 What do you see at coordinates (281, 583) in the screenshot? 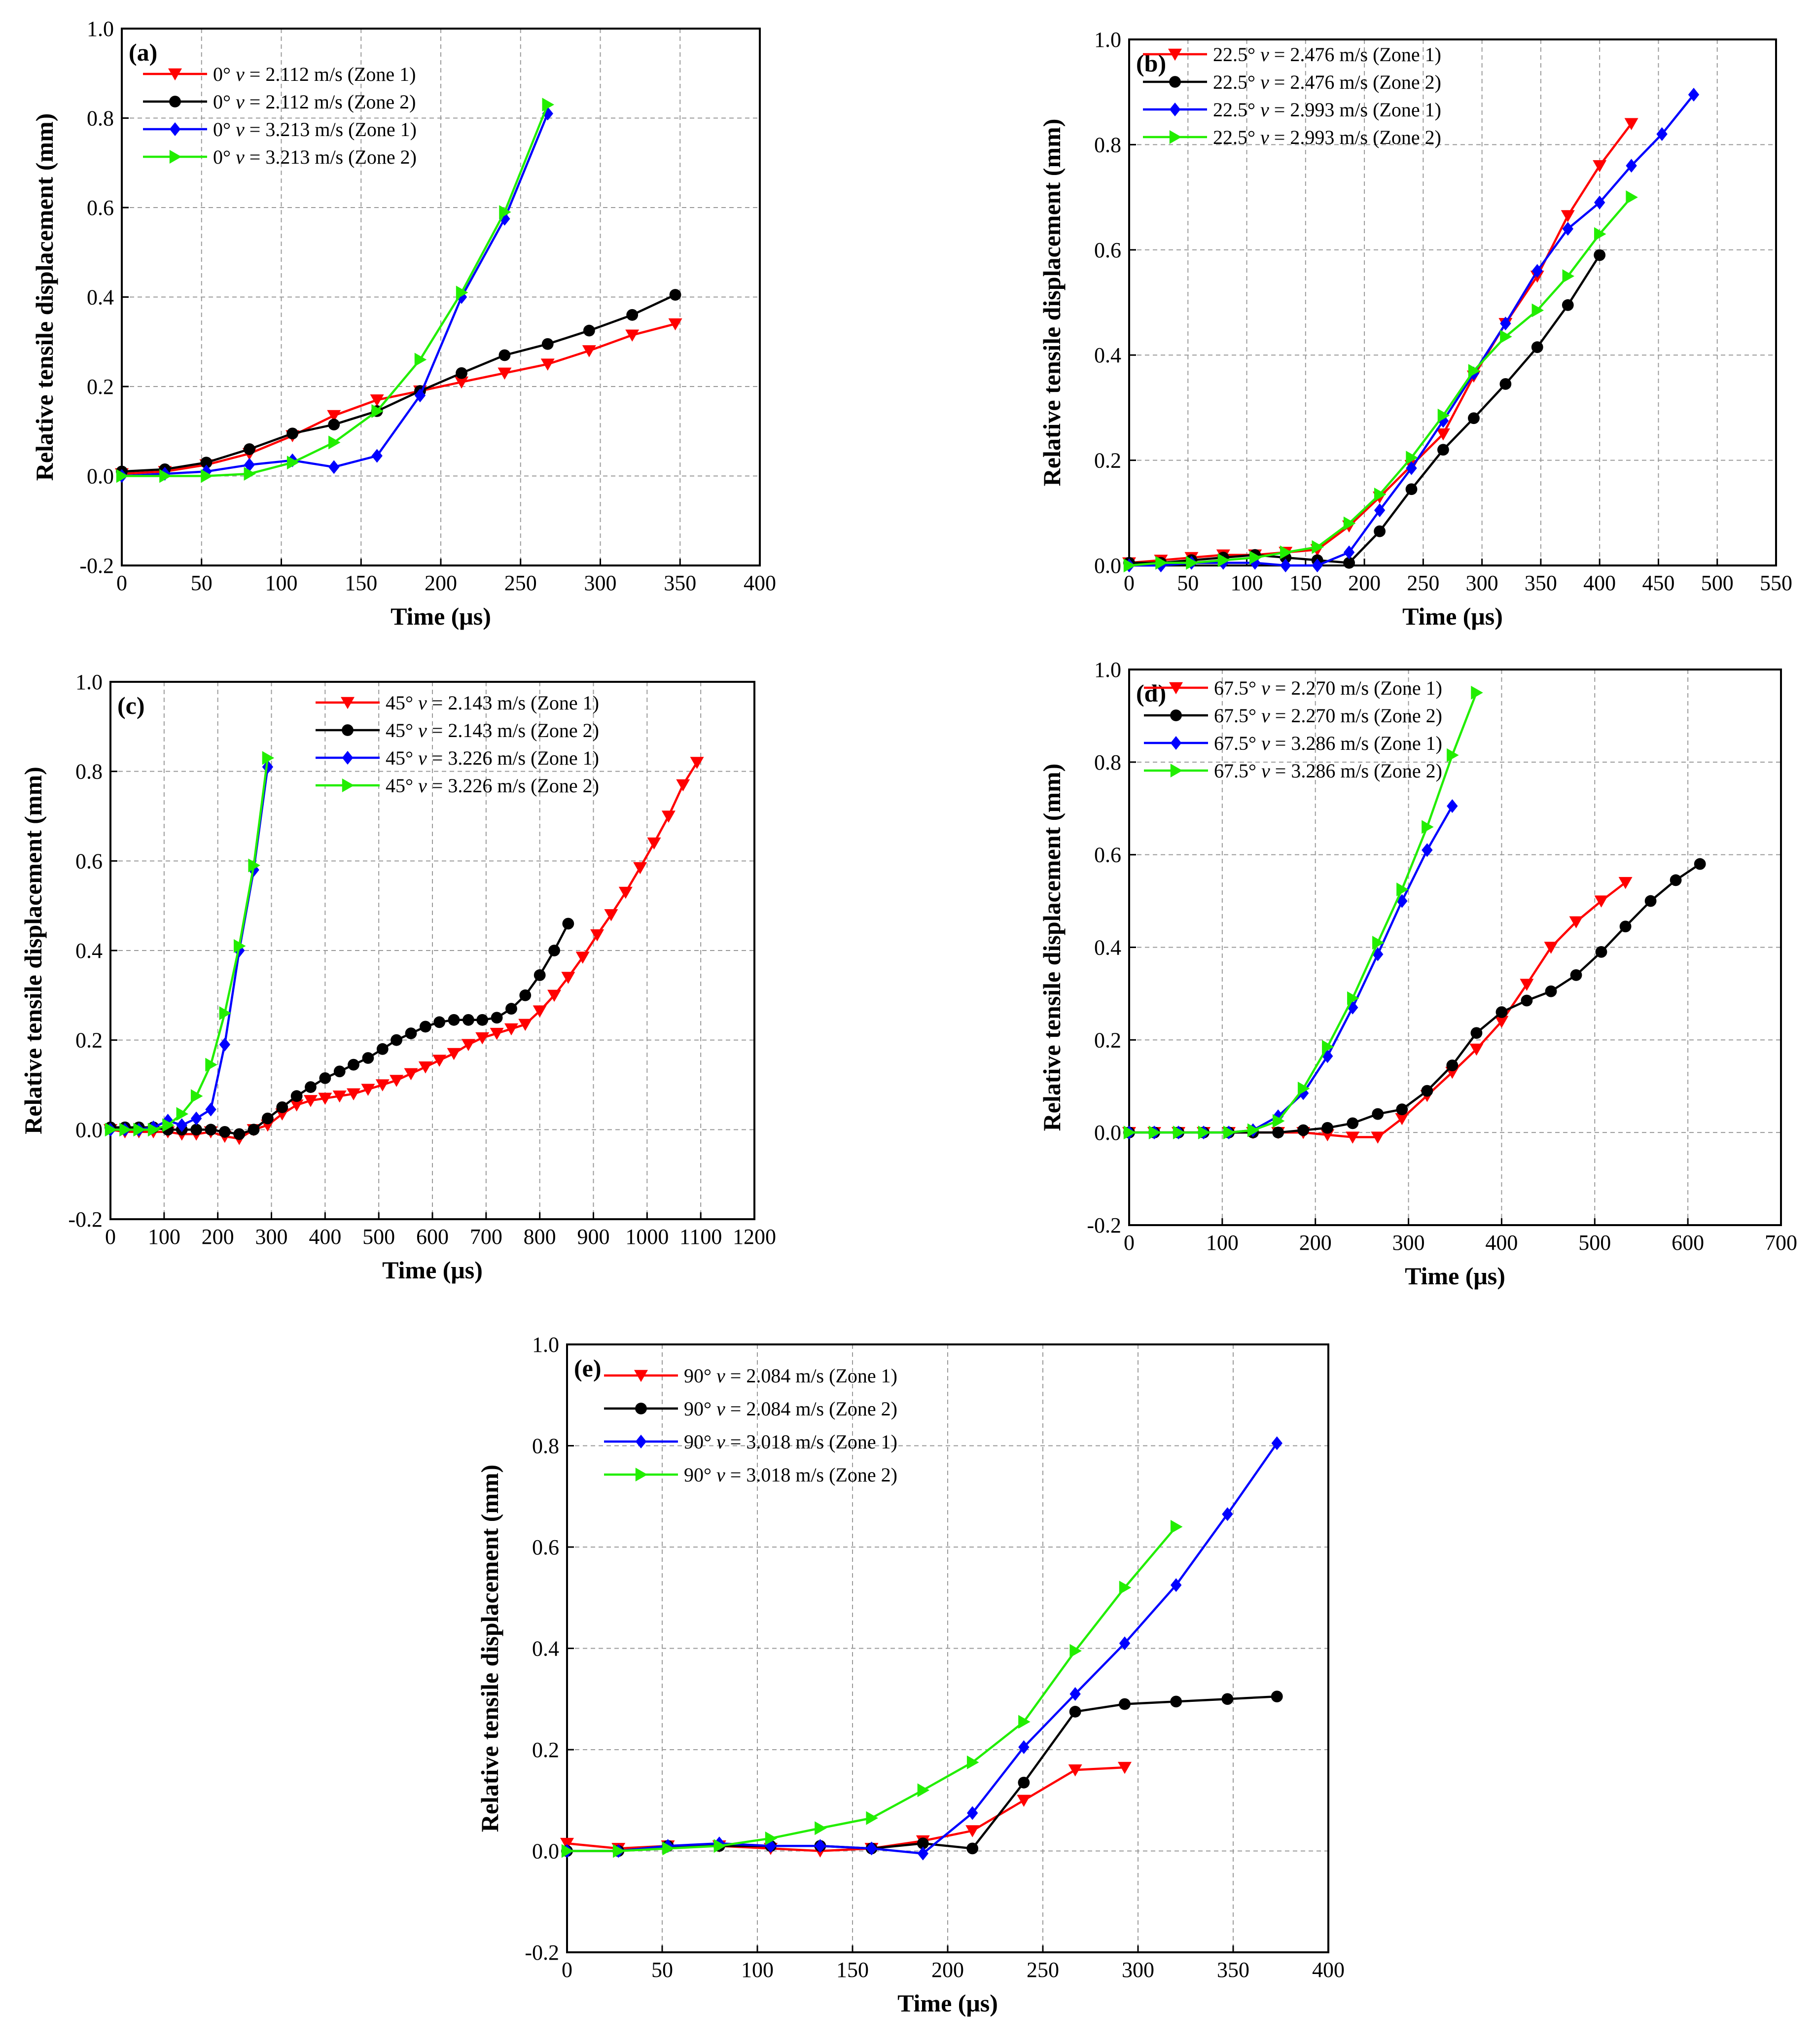
I see `x-tick-label: 100` at bounding box center [281, 583].